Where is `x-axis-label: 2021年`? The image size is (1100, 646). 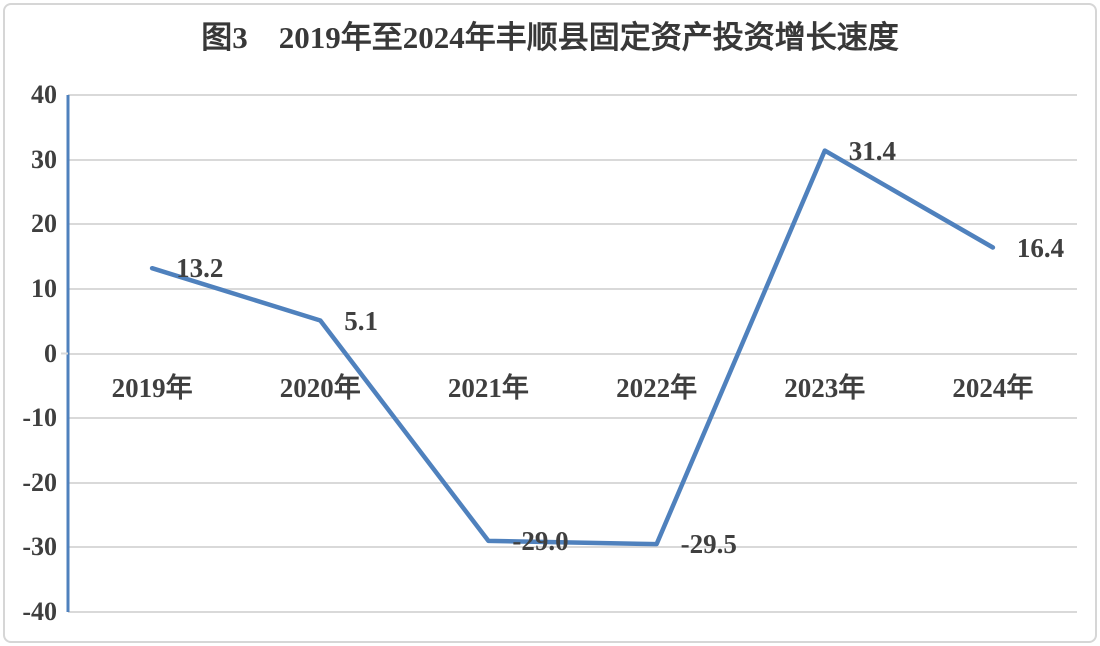 x-axis-label: 2021年 is located at coordinates (488, 388).